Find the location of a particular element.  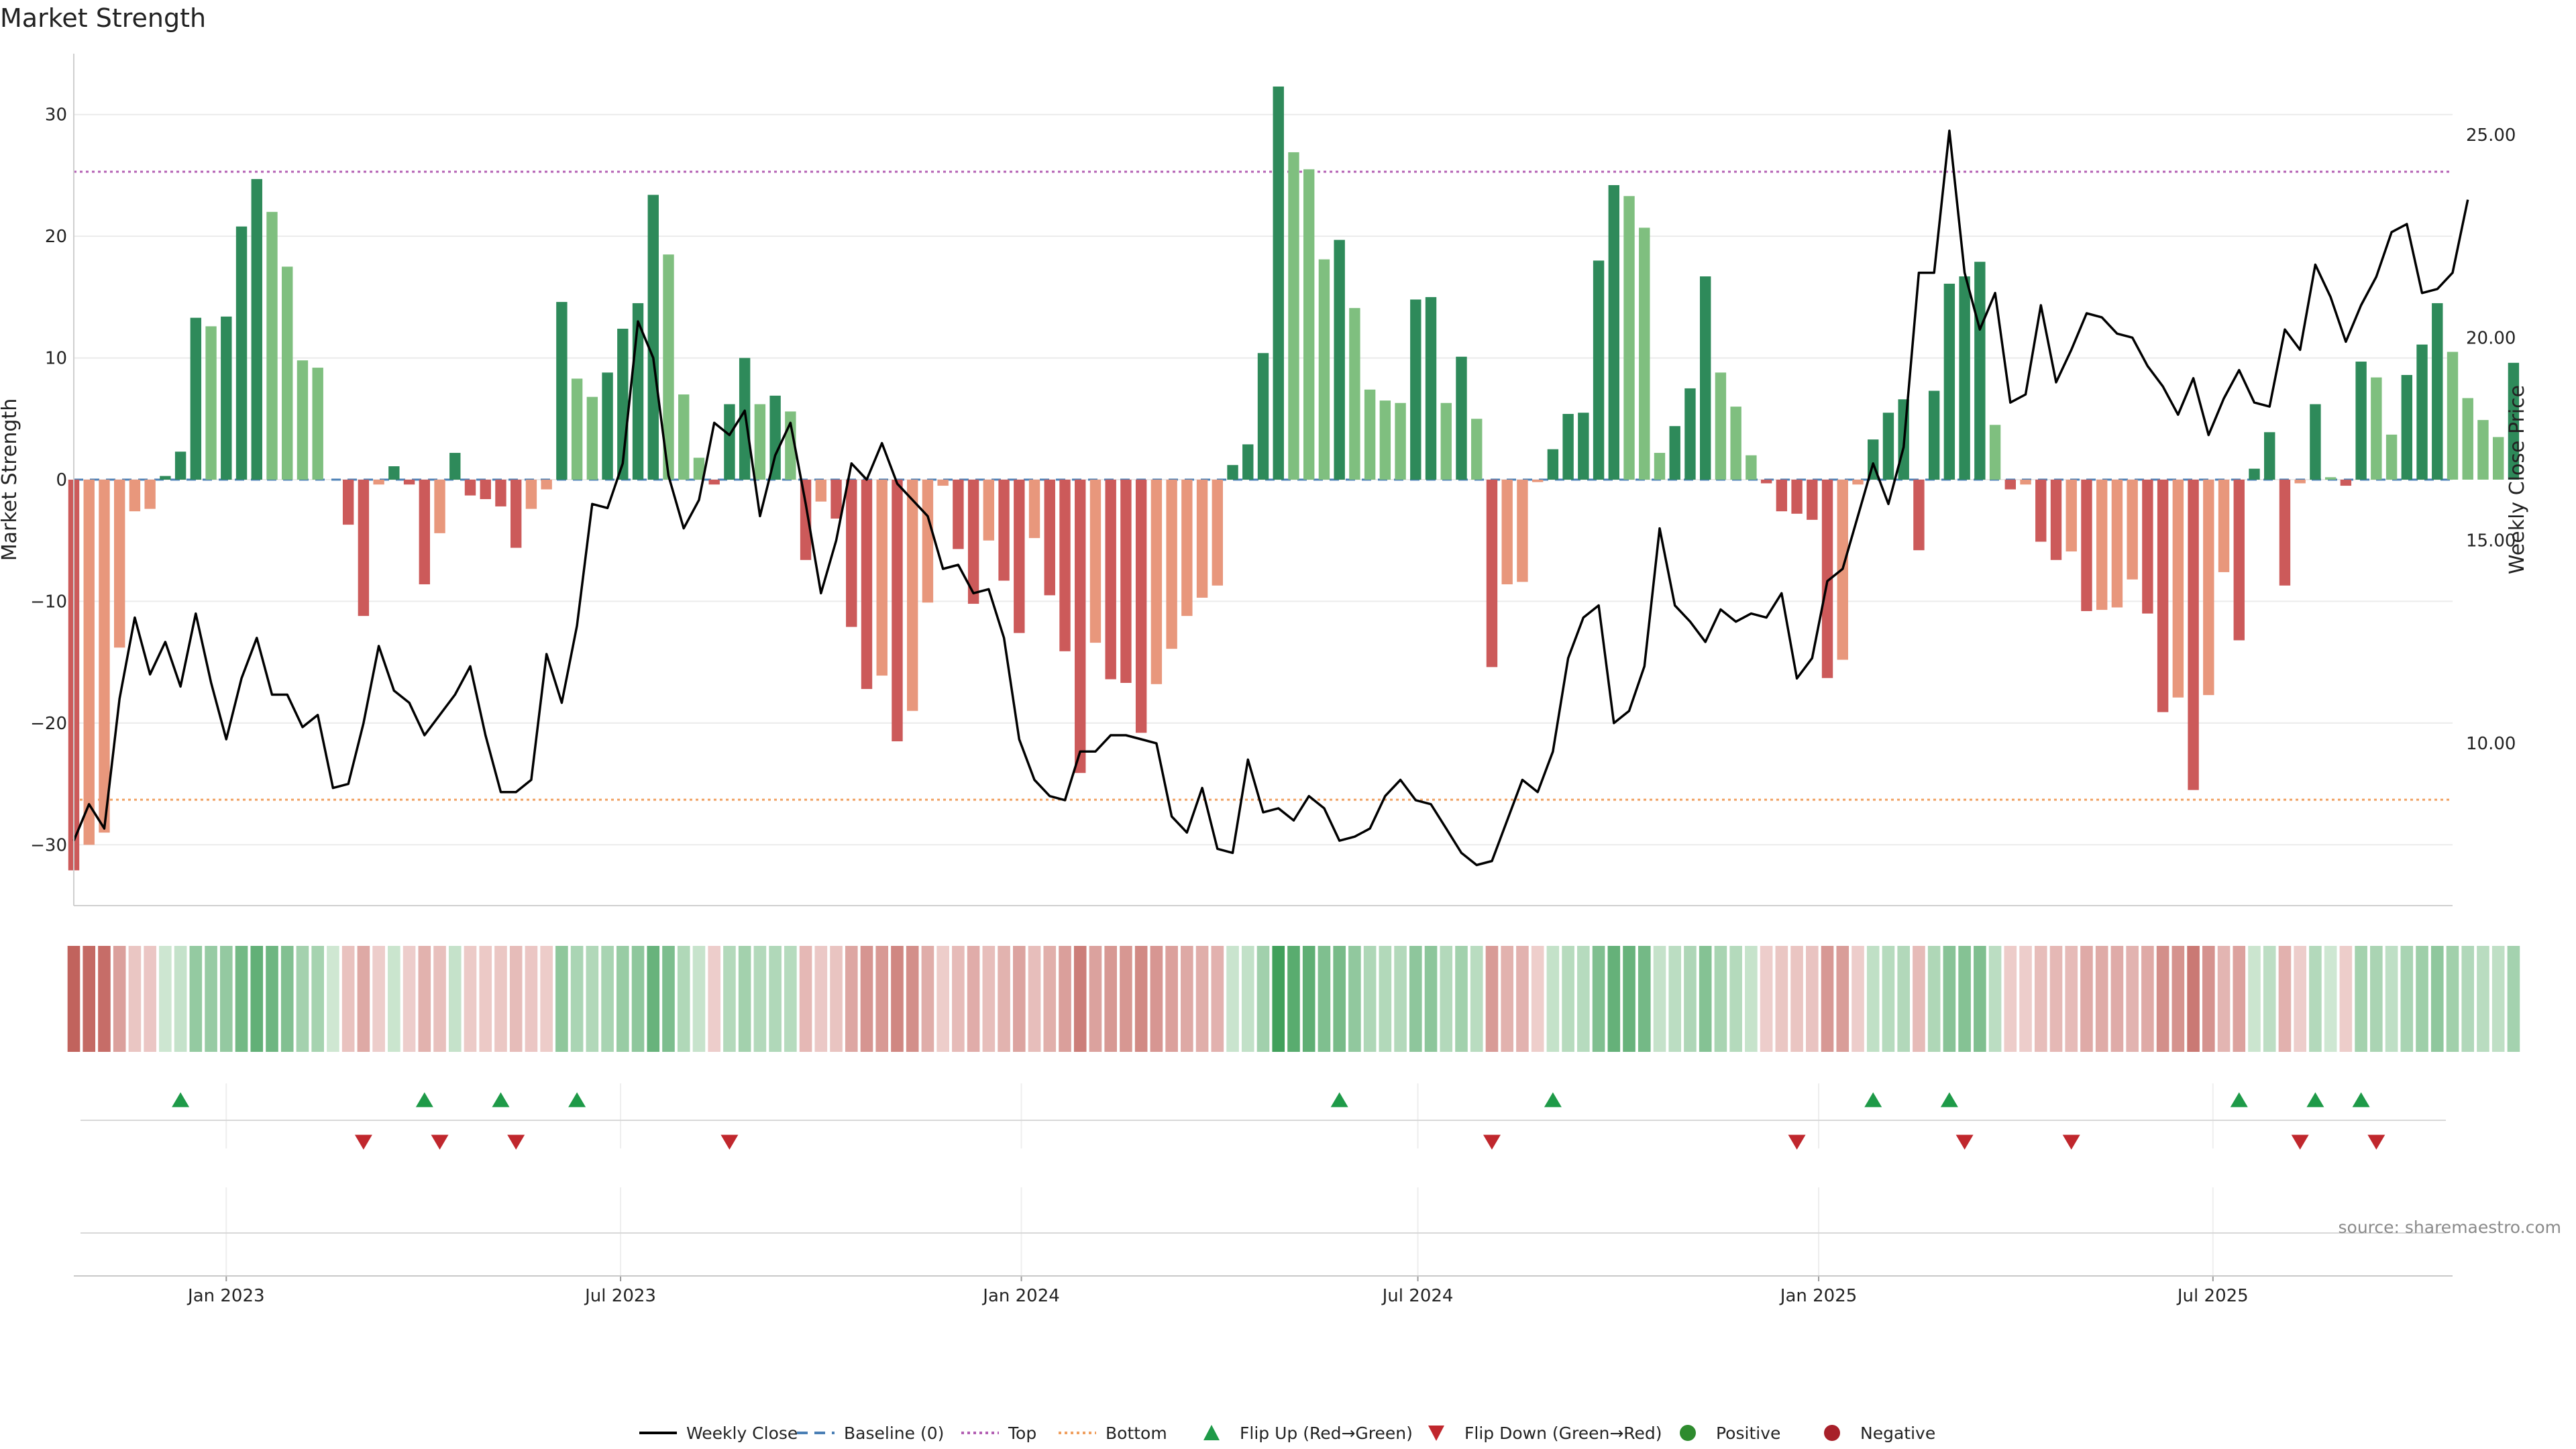

y2-tick-label: 20.00 is located at coordinates (2491, 338).